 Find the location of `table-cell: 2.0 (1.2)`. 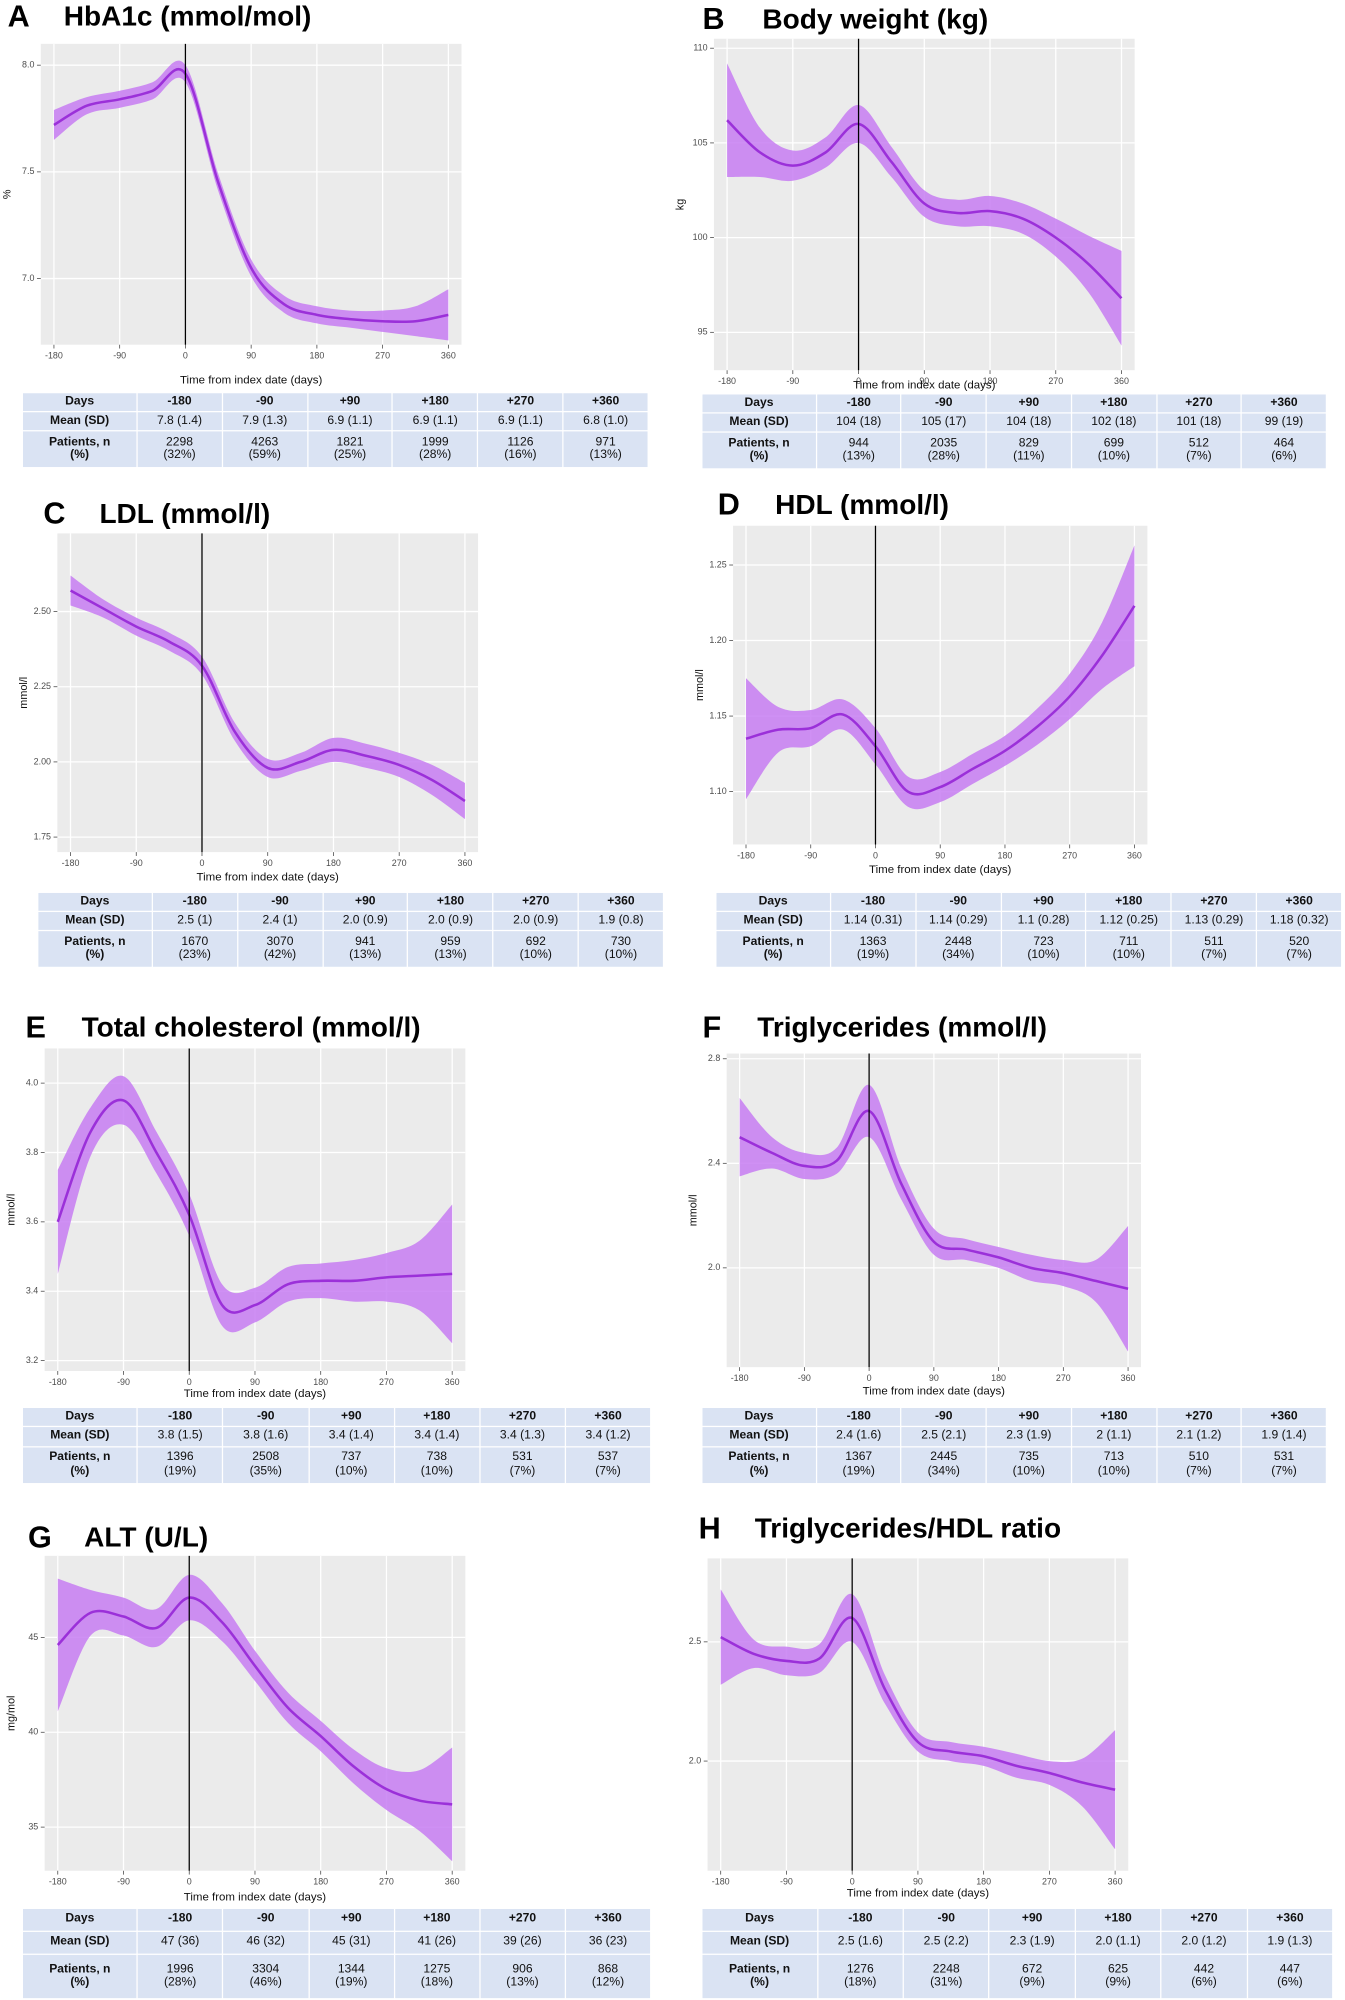

table-cell: 2.0 (1.2) is located at coordinates (1204, 1942).